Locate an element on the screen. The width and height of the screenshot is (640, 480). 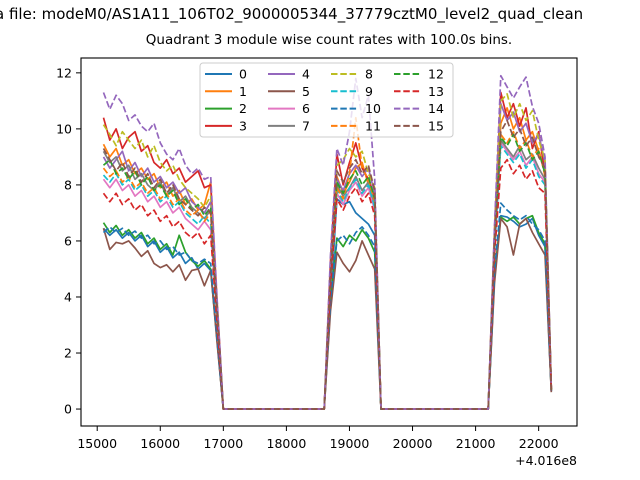
legend-label-5: 5 is located at coordinates (306, 91).